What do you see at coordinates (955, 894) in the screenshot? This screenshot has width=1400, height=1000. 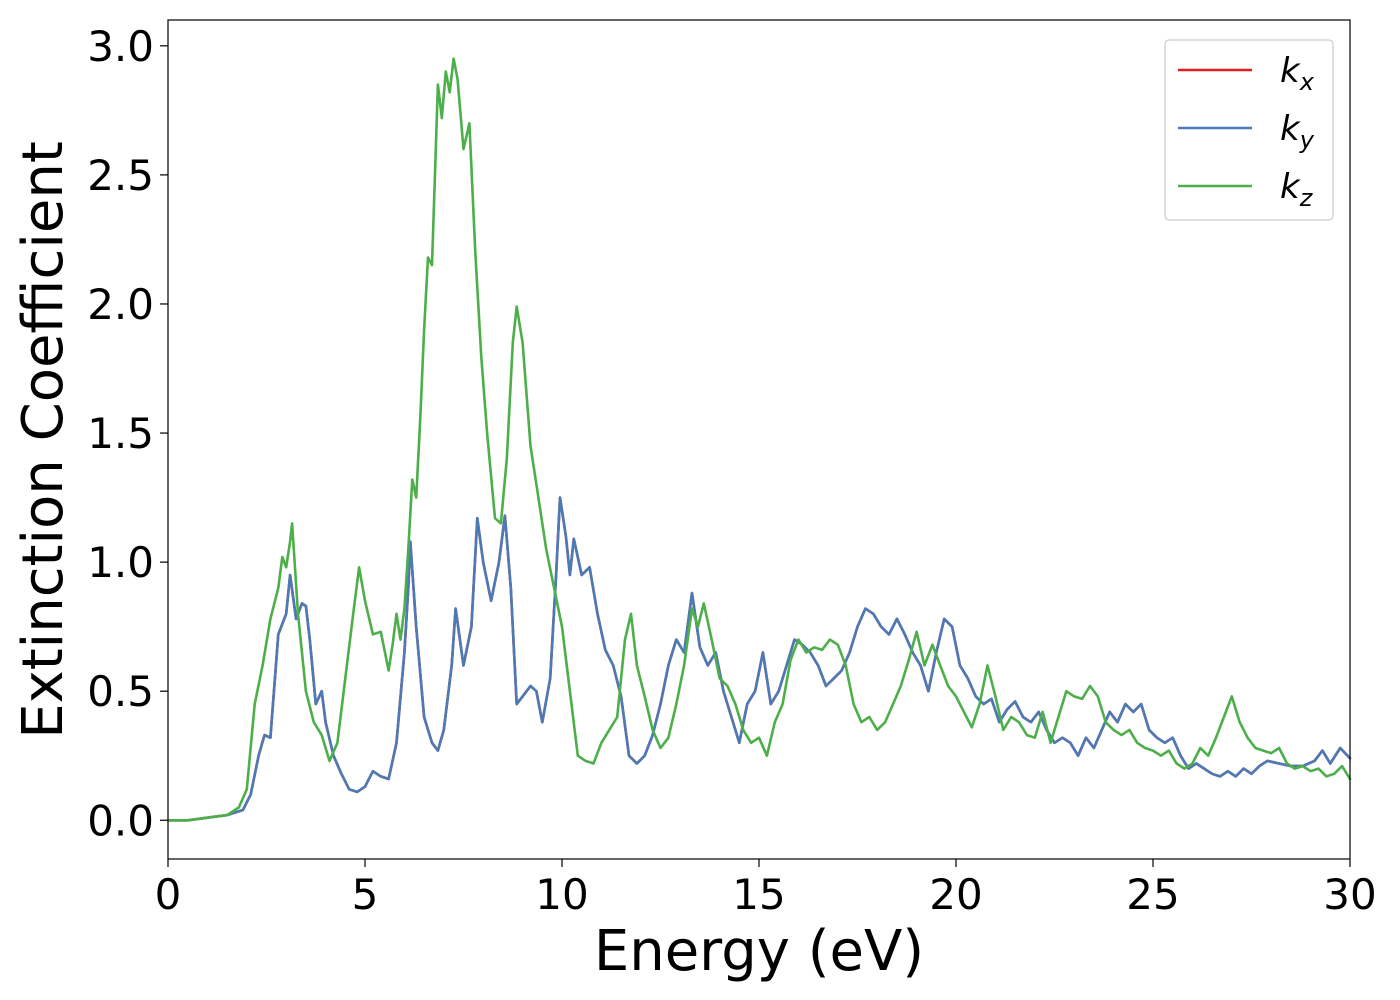 I see `x-tick-label: 20` at bounding box center [955, 894].